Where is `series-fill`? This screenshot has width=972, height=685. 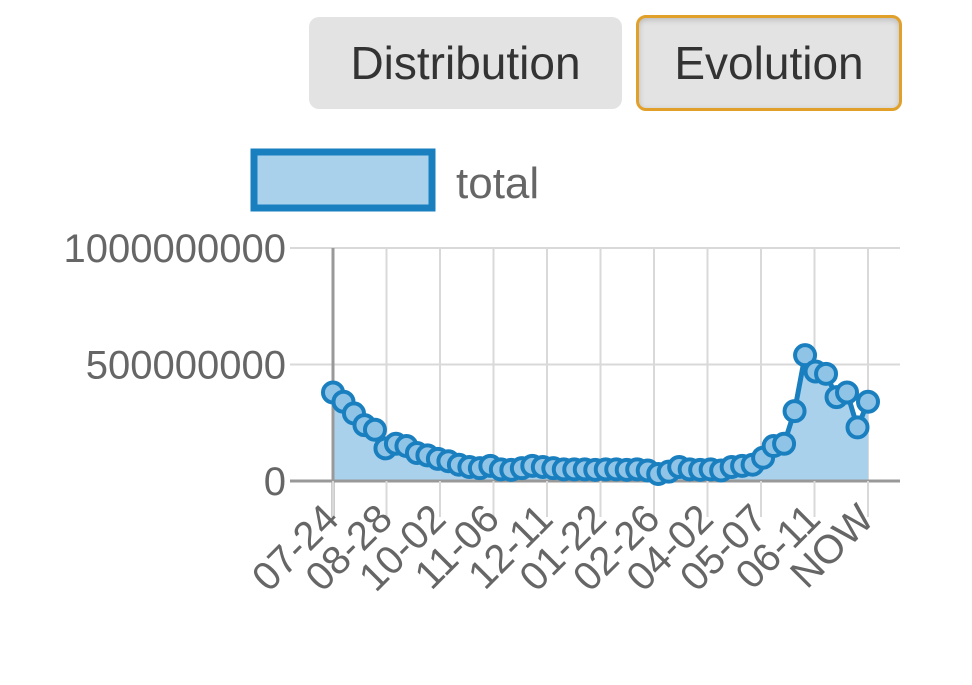
series-fill is located at coordinates (600, 418).